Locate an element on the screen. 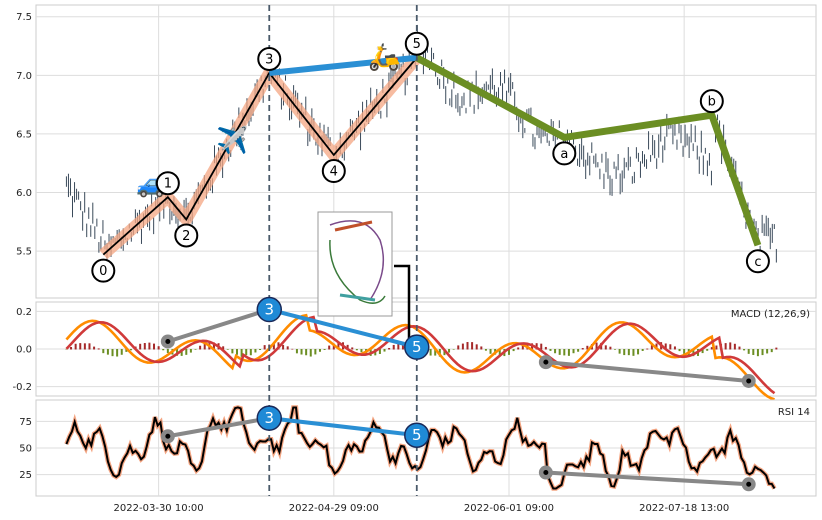 Image resolution: width=822 pixels, height=520 pixels. x-tick-label: 2022-04-29 09:00 is located at coordinates (334, 508).